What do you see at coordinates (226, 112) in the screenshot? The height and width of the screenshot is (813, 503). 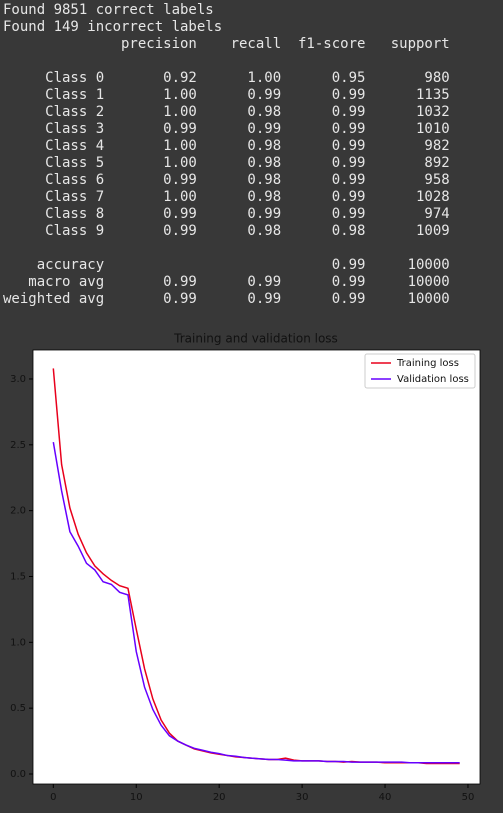 I see `report-row: Class 2 1.00 0.98 0.99 1032` at bounding box center [226, 112].